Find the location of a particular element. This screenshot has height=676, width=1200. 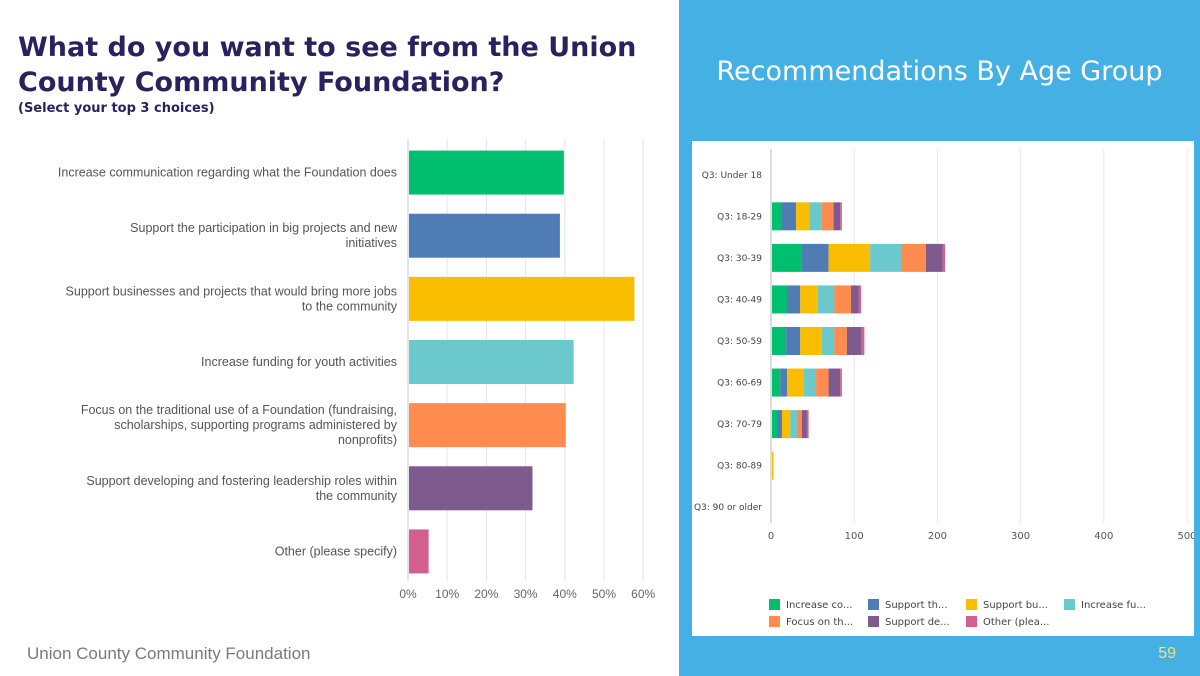

age-group-label: Q3: Under 18 is located at coordinates (732, 176).